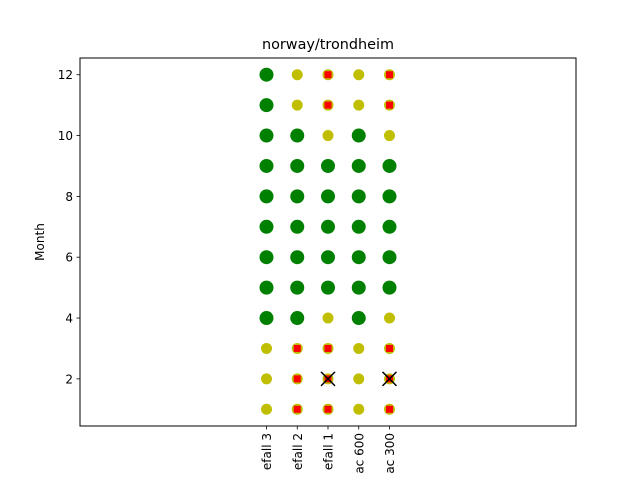 Image resolution: width=640 pixels, height=480 pixels. I want to click on chart-title: norway/trondheim, so click(328, 45).